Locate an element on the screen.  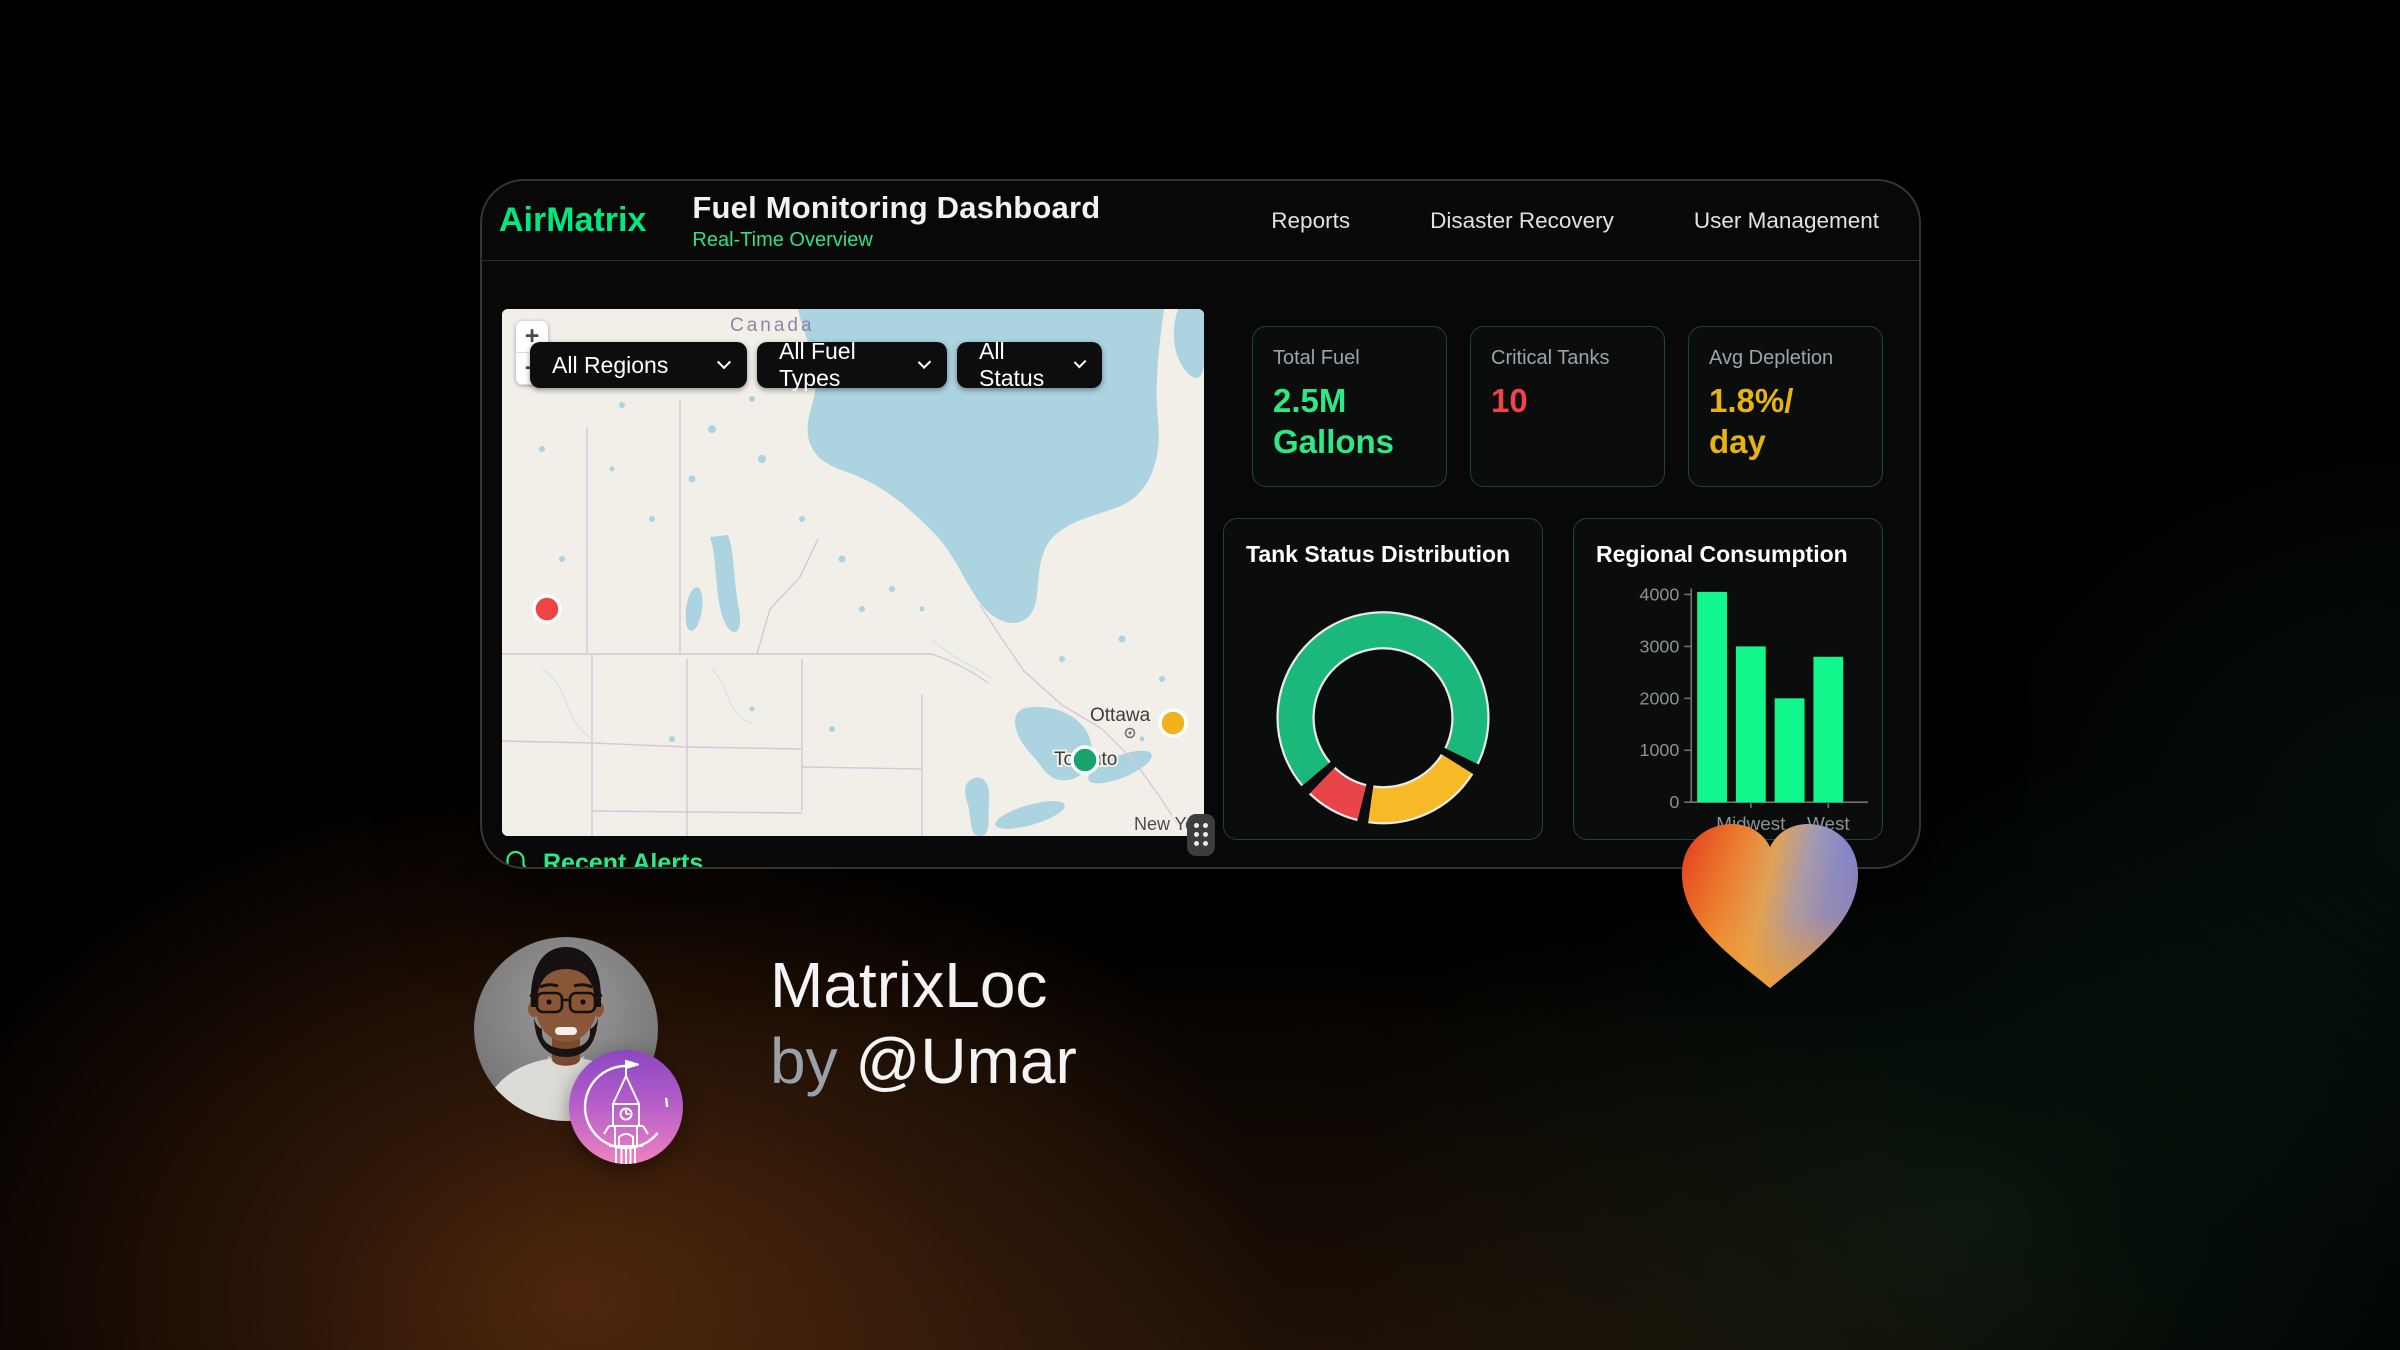
fuel-type-filter-select: All Fuel Types is located at coordinates (852, 364).